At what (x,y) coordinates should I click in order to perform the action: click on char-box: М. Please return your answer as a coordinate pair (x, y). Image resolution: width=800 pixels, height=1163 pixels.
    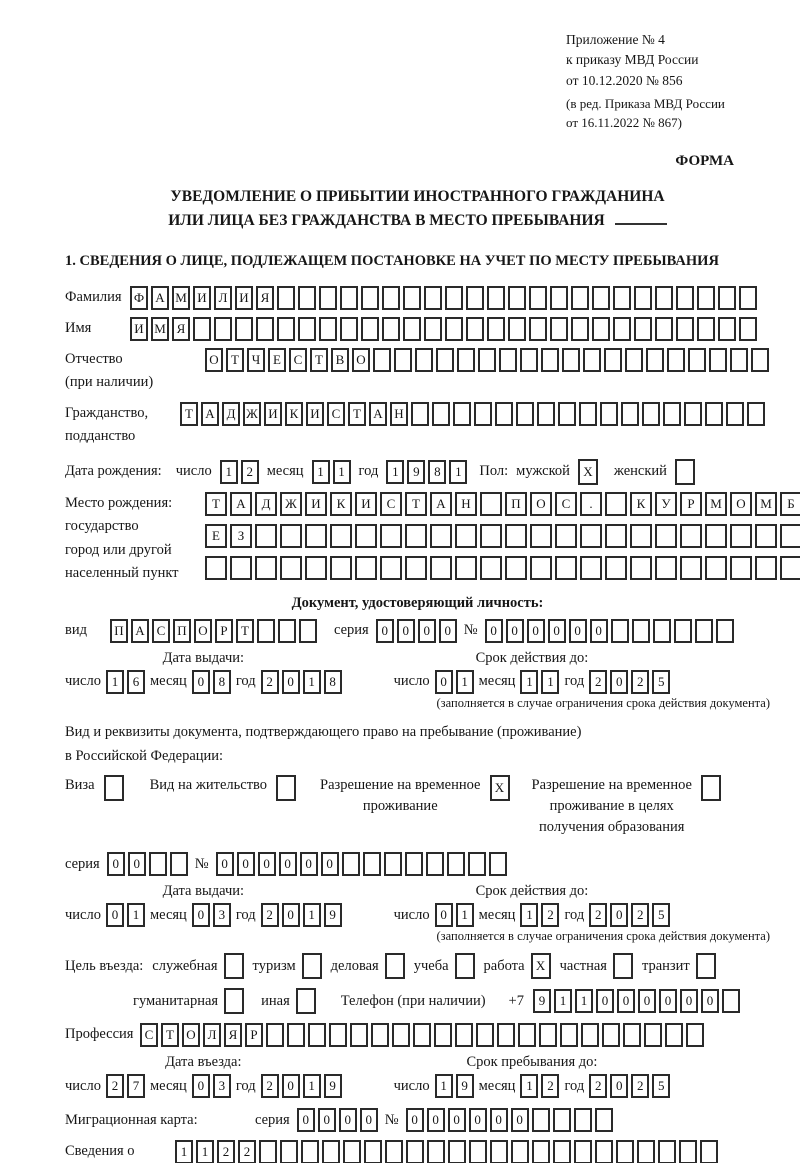
    Looking at the image, I should click on (181, 297).